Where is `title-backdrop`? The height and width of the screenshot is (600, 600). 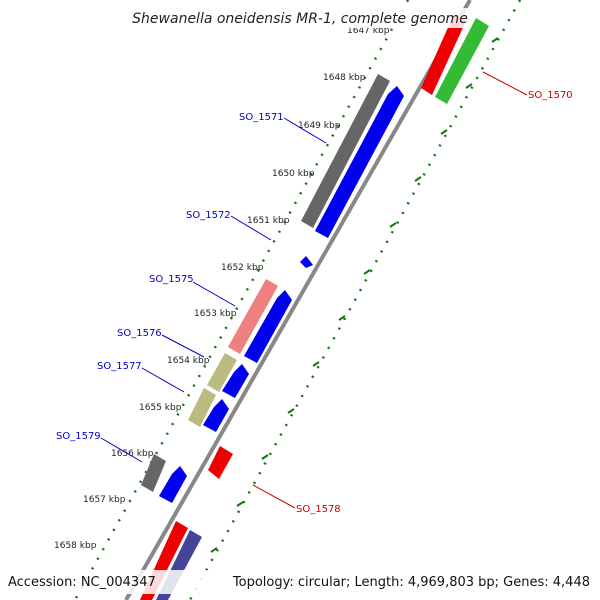
title-backdrop is located at coordinates (300, 18).